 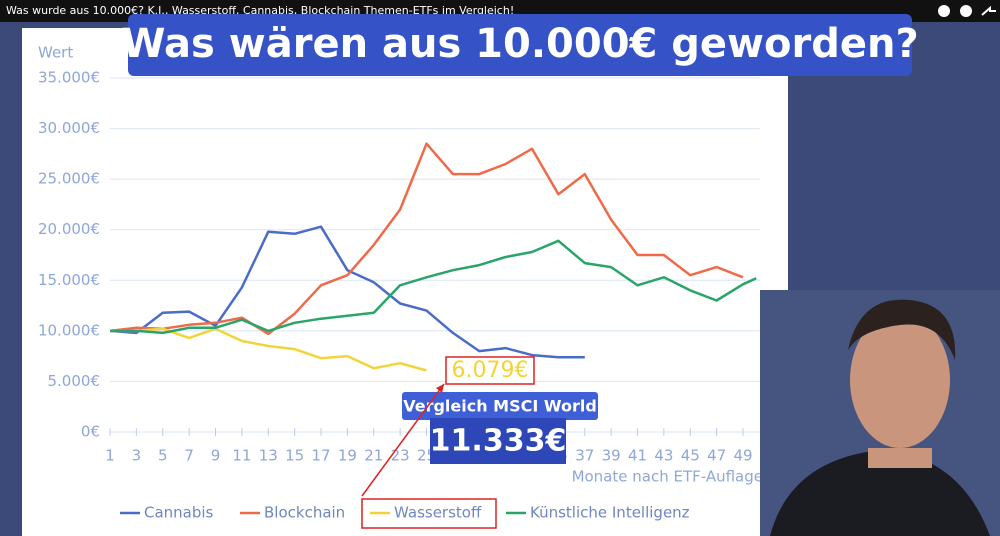 I want to click on x-tick-label: 1, so click(x=110, y=456).